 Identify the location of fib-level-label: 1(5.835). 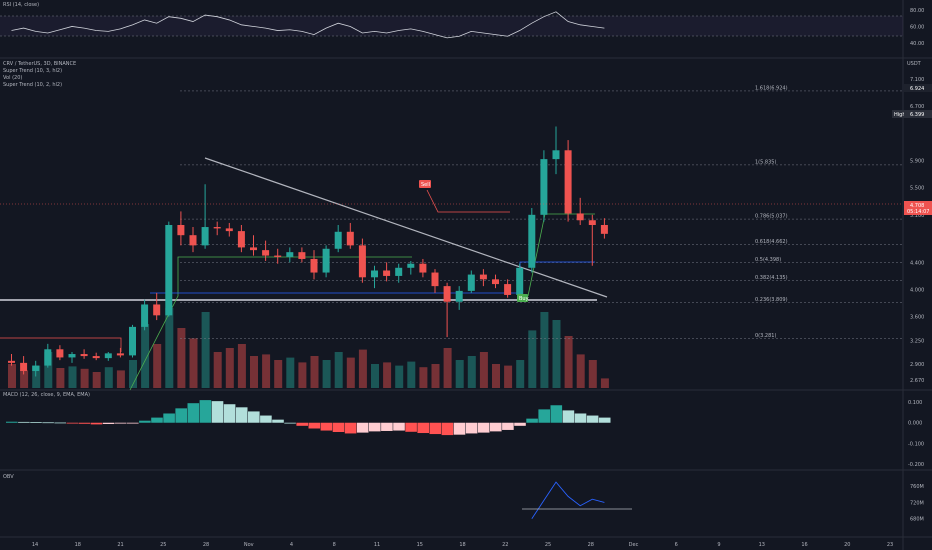
(765, 162).